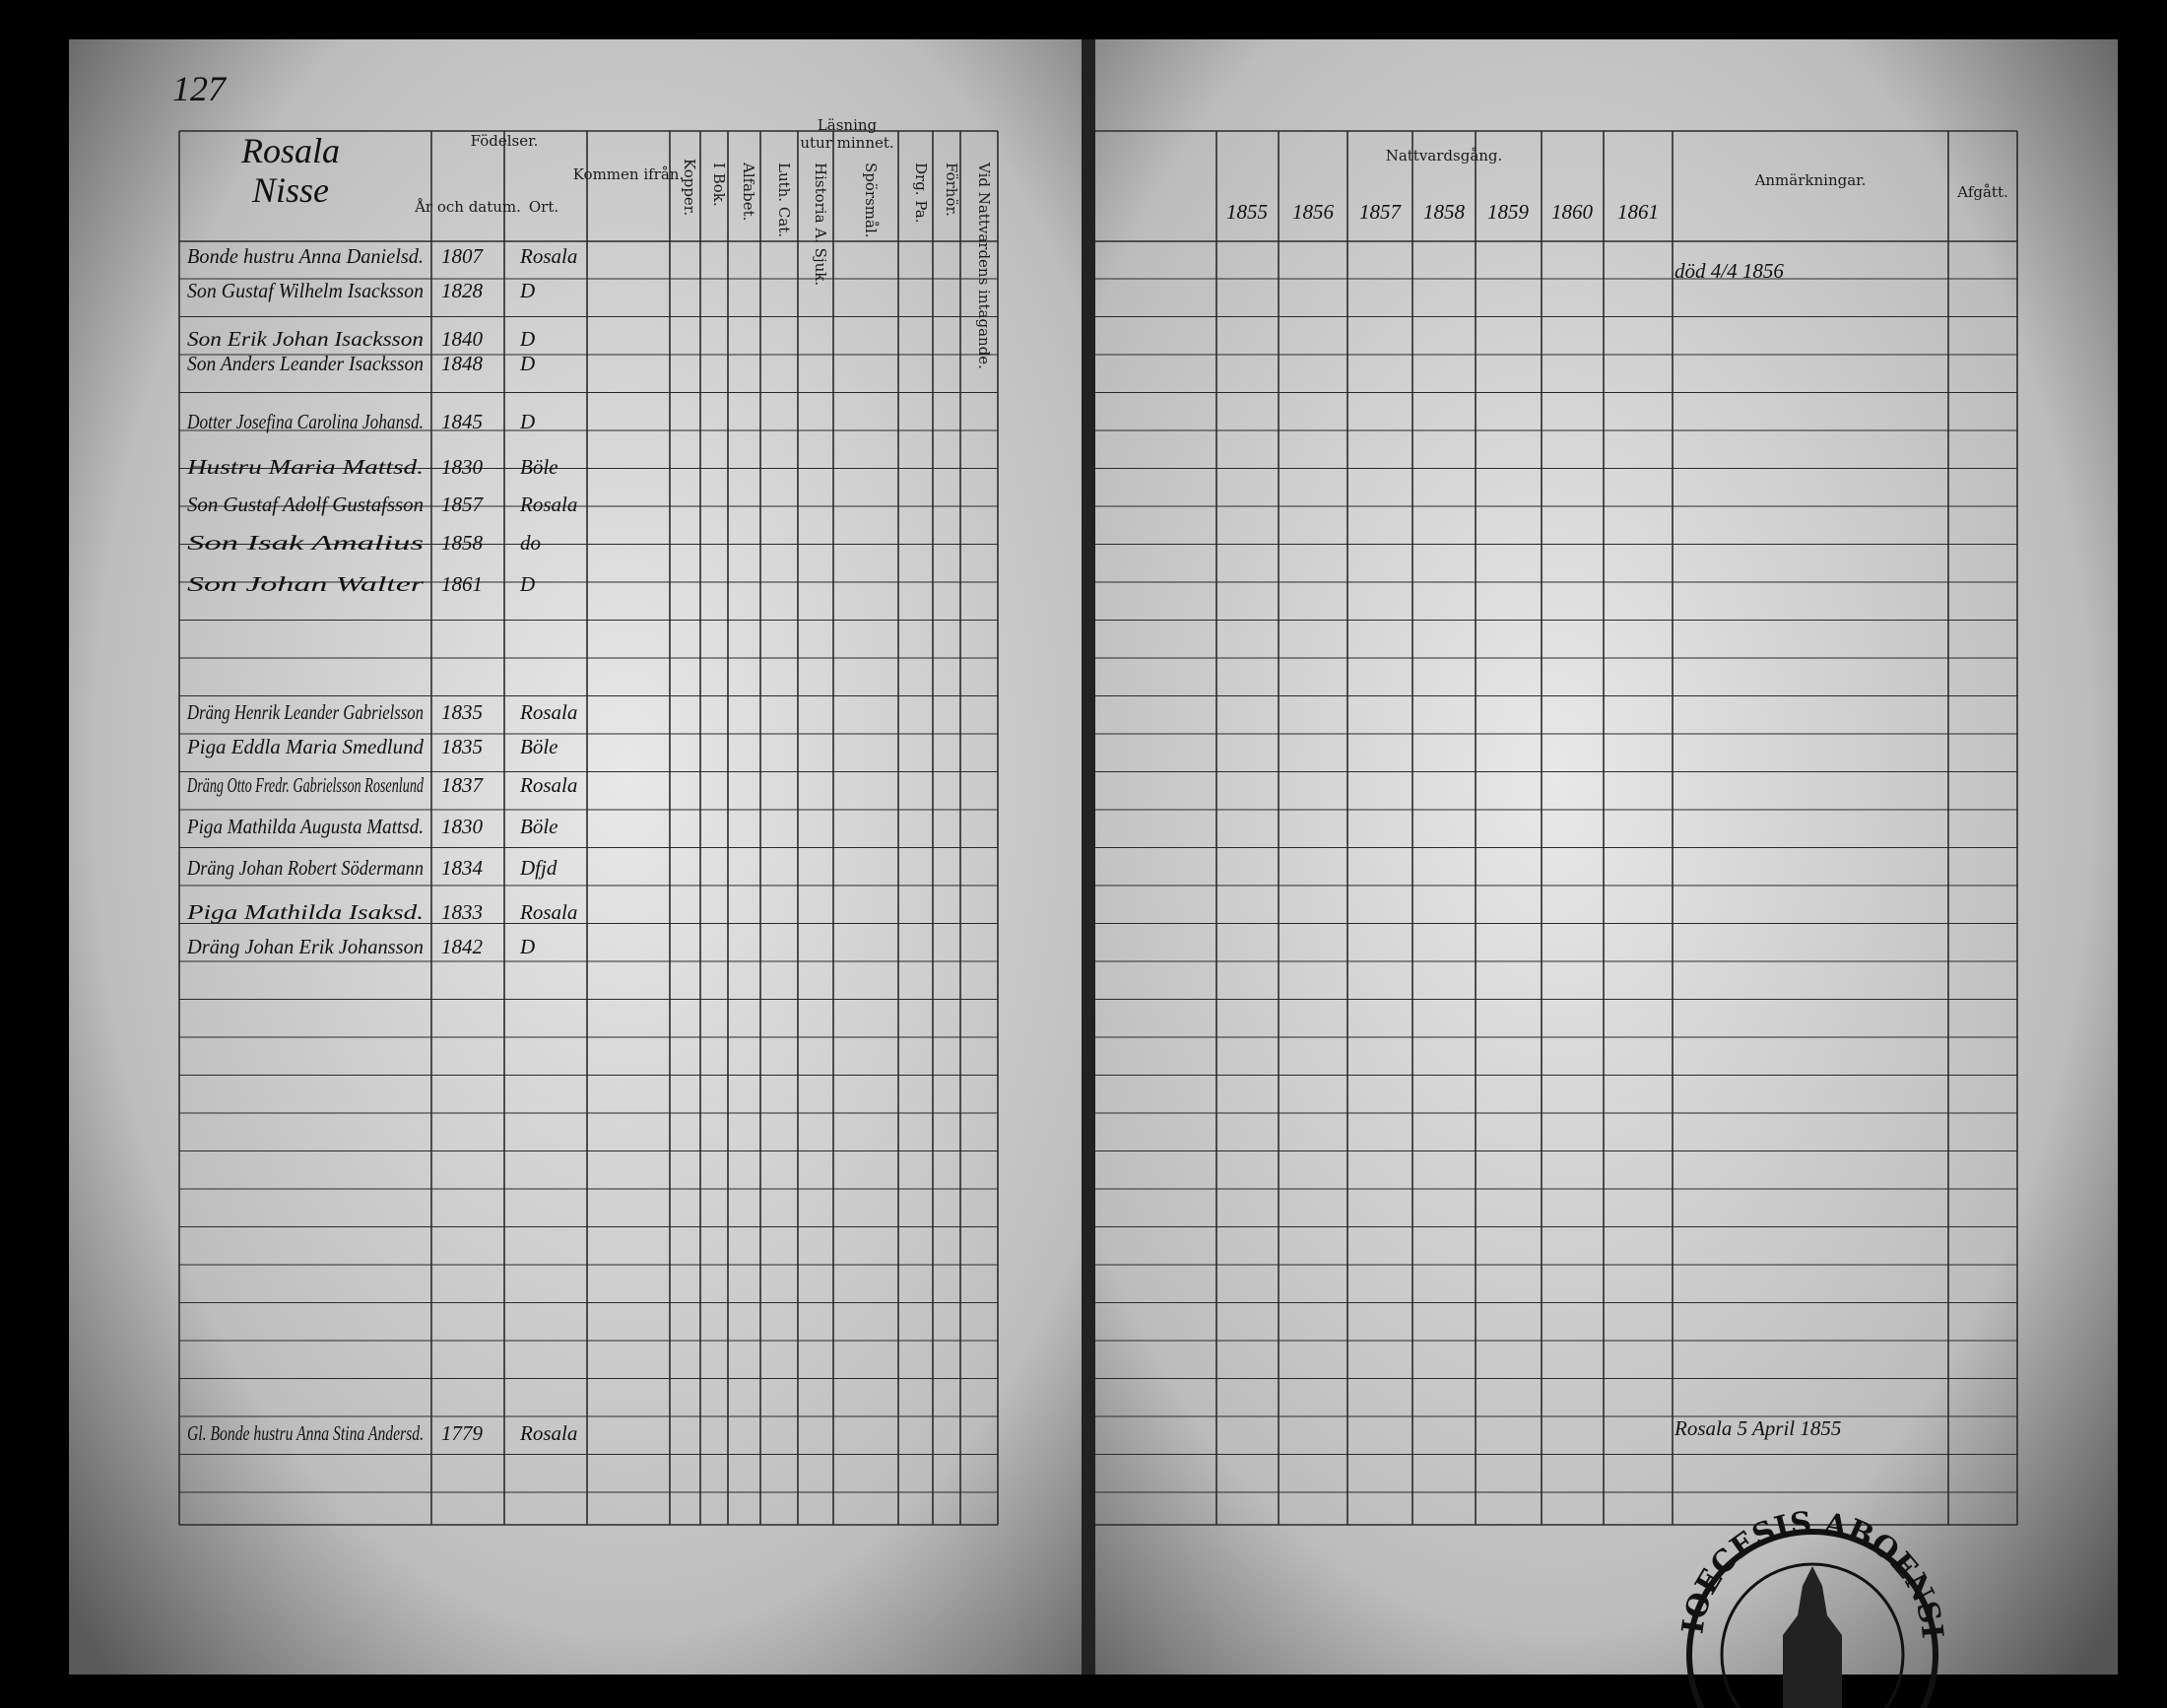 This screenshot has width=2167, height=1708. I want to click on header: Afgått., so click(1982, 192).